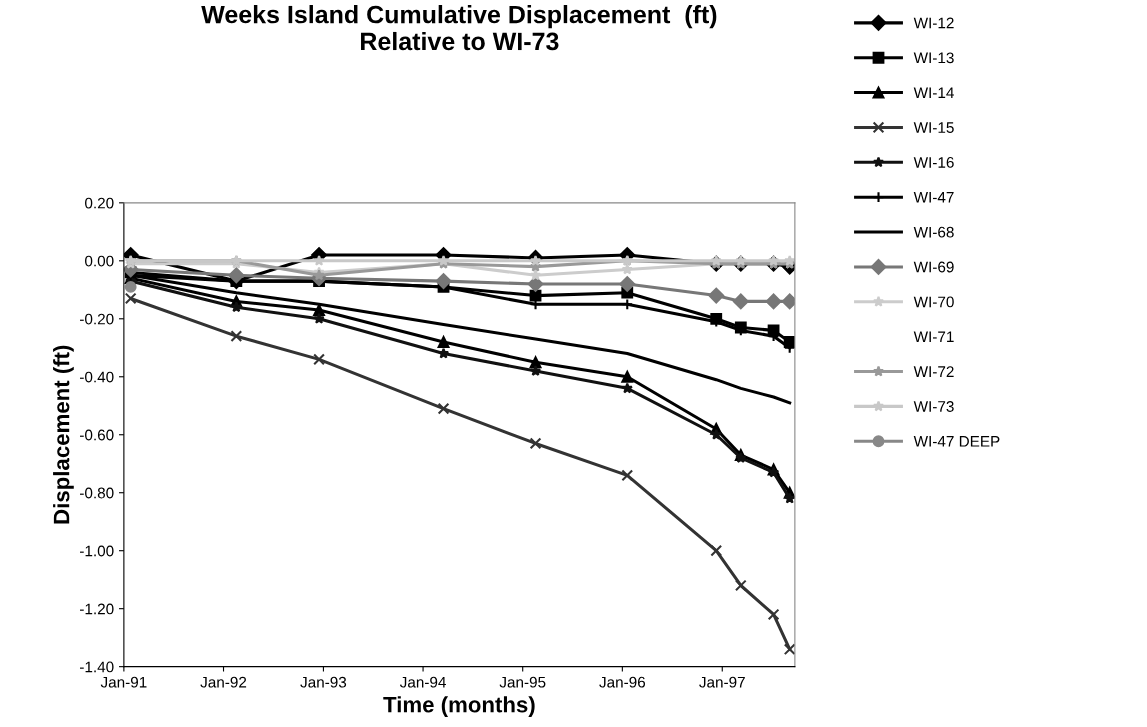 Image resolution: width=1147 pixels, height=727 pixels. I want to click on text: WI-71, so click(933, 337).